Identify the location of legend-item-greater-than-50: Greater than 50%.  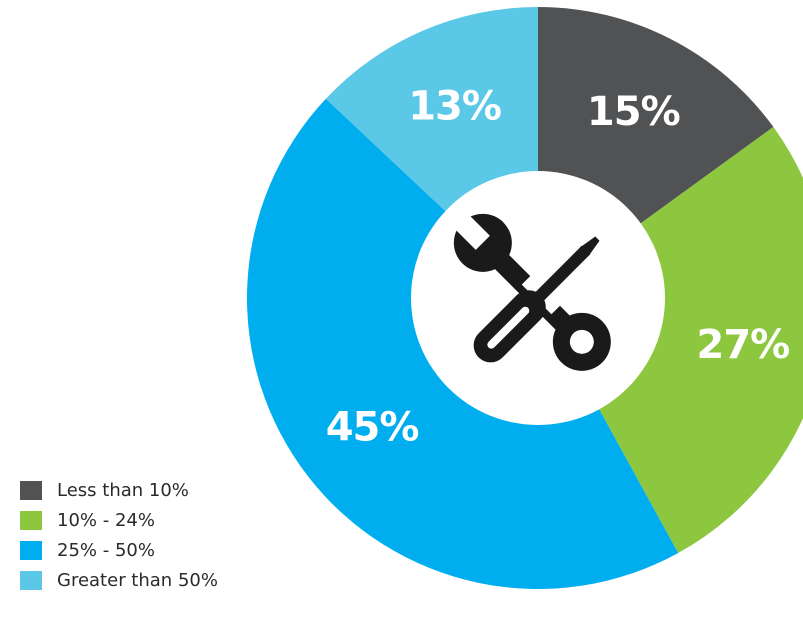
(119, 580).